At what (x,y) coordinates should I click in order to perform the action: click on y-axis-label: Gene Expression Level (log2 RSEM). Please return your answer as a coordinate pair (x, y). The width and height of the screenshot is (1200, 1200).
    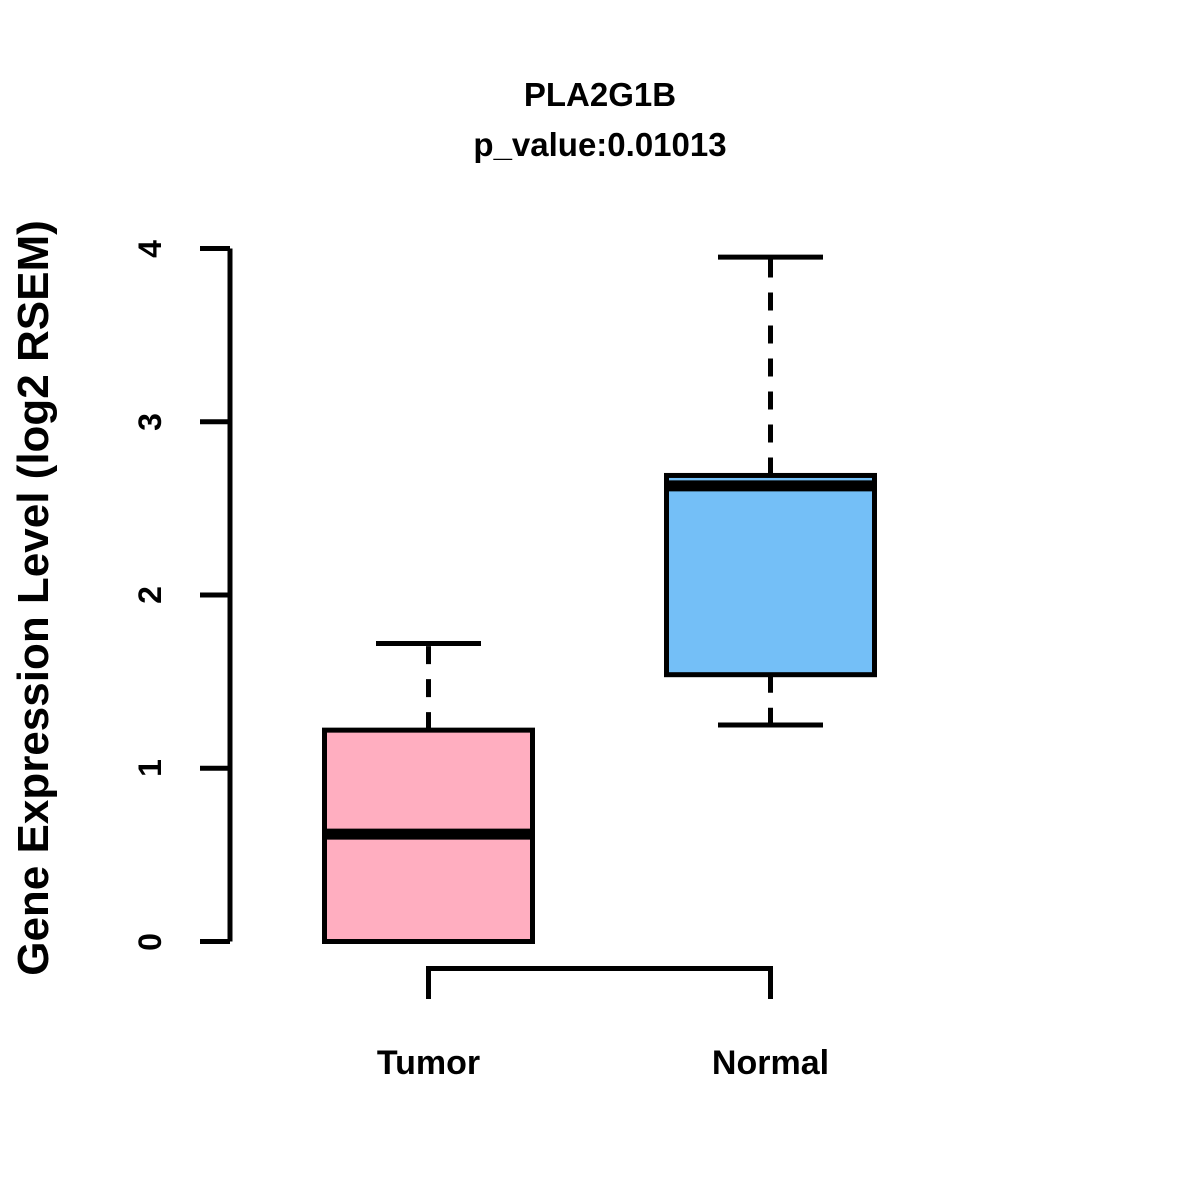
    Looking at the image, I should click on (33, 598).